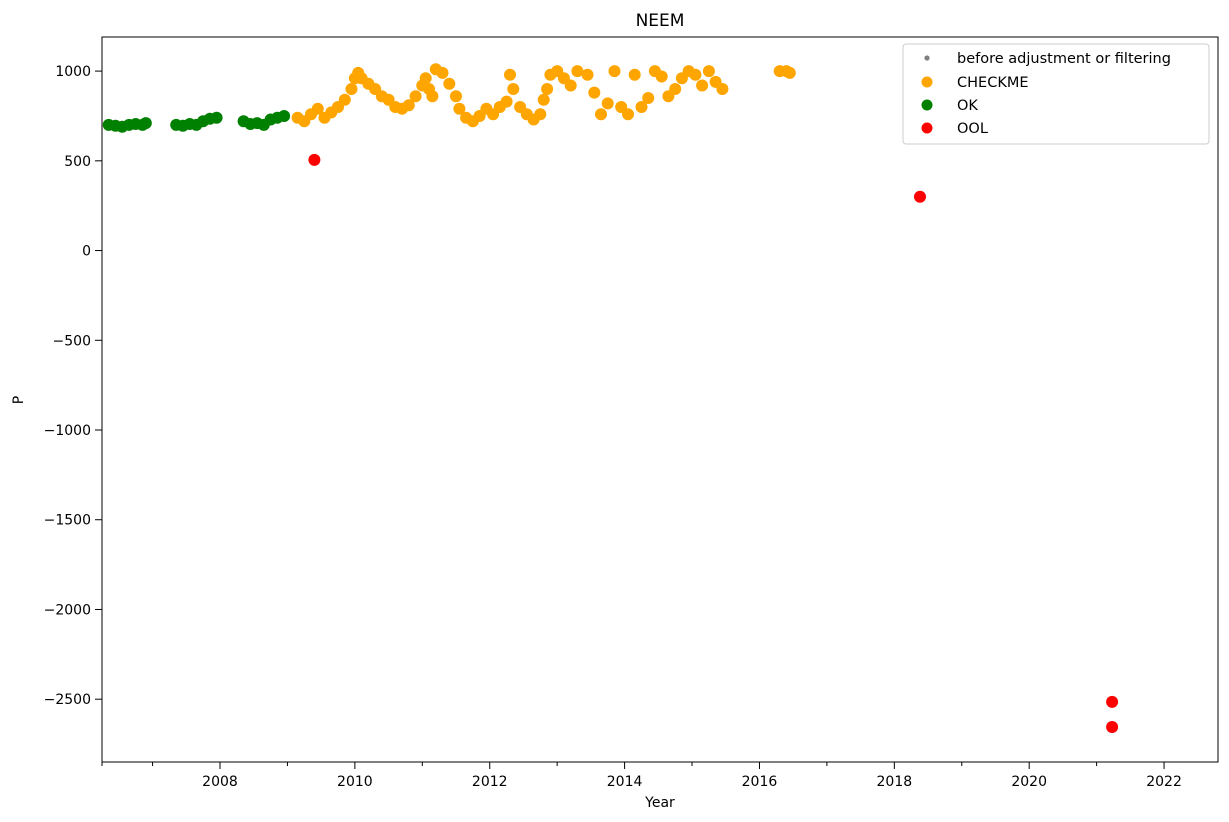 The image size is (1229, 822). Describe the element at coordinates (660, 21) in the screenshot. I see `chart-title: NEEM` at that location.